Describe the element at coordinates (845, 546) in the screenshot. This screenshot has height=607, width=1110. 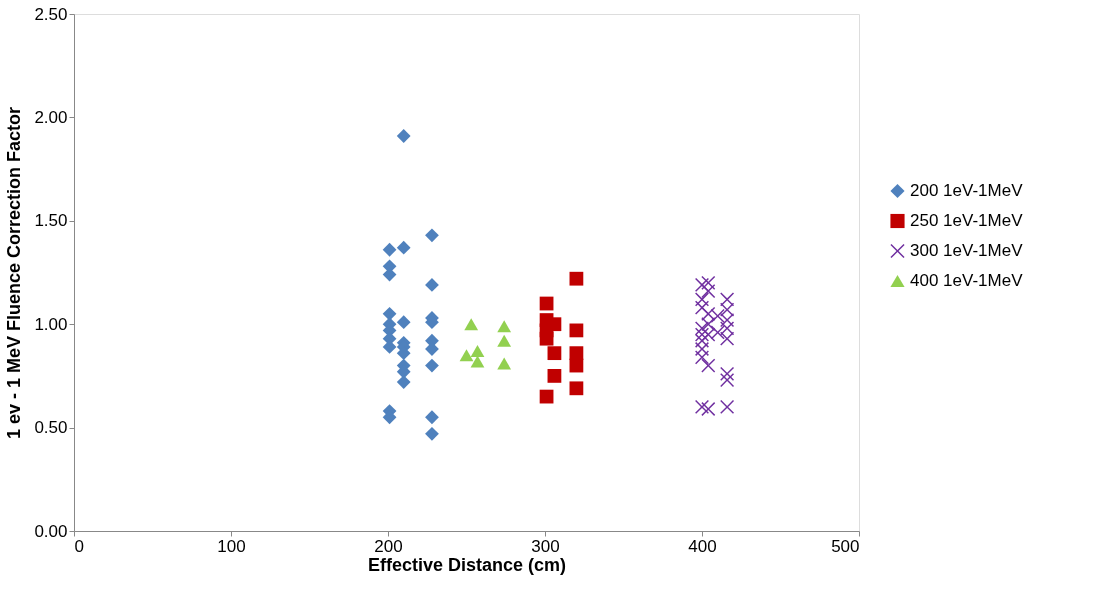
I see `x-tick-label: 500` at that location.